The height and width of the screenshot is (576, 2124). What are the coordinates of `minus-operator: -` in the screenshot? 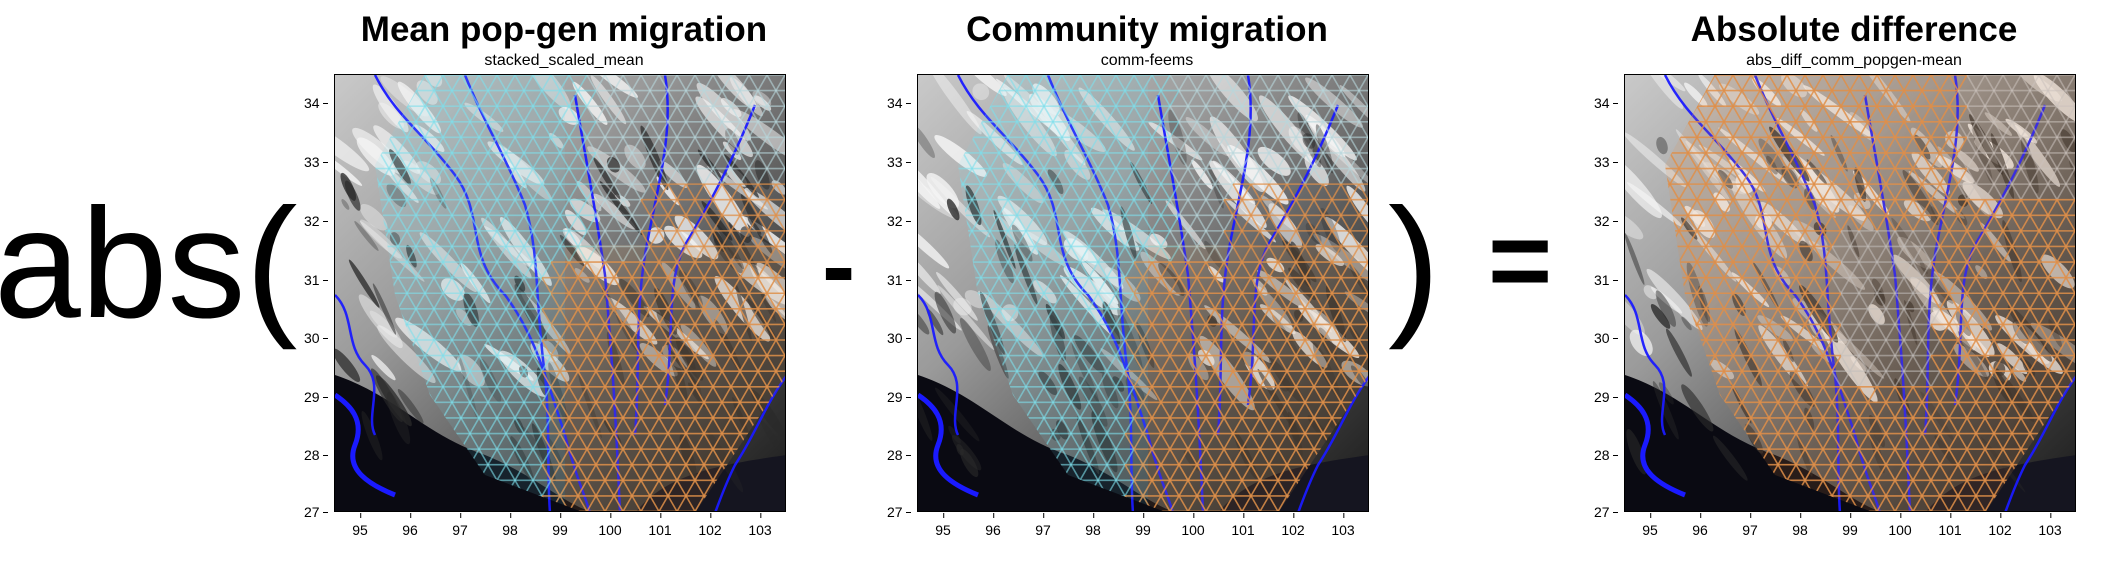 It's located at (839, 266).